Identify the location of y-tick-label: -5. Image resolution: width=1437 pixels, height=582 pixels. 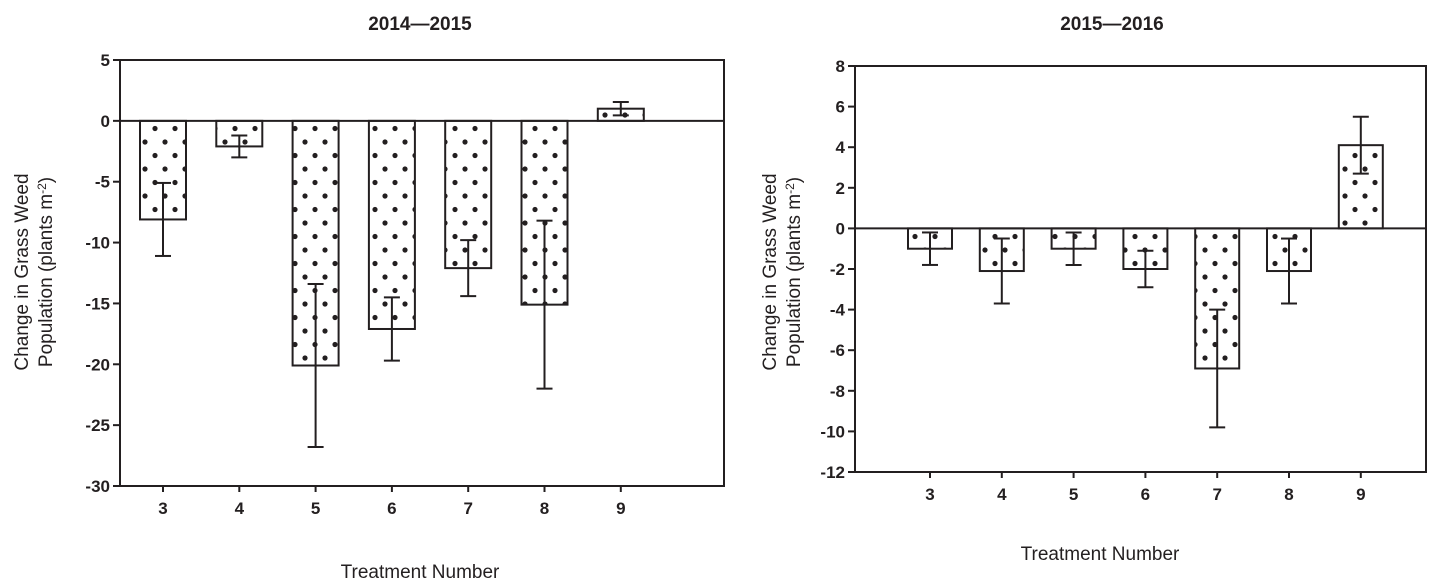
(102, 182).